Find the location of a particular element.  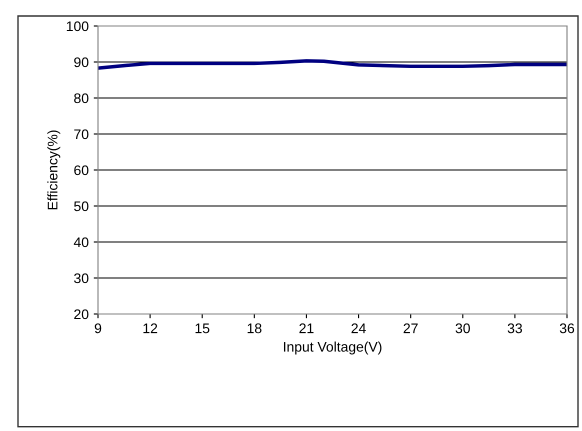

x-tick-label: 30 is located at coordinates (463, 328).